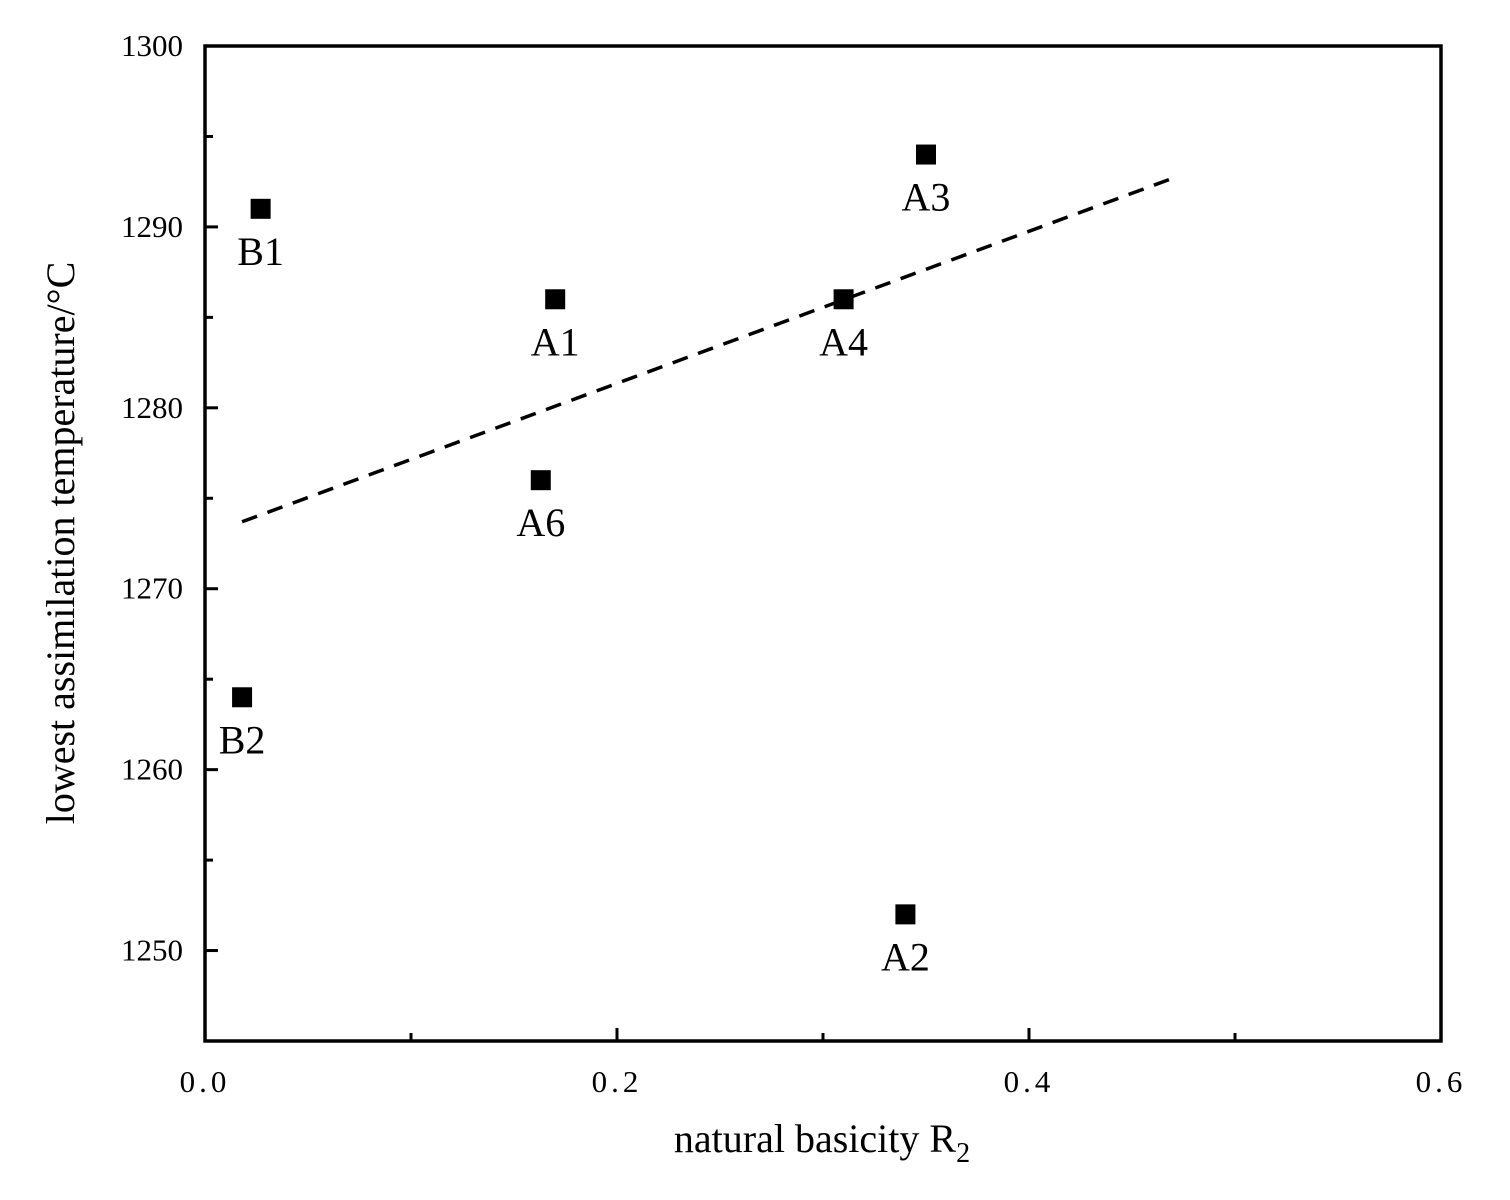 The image size is (1510, 1200). What do you see at coordinates (1441, 1081) in the screenshot?
I see `x-tick-label: 0.6` at bounding box center [1441, 1081].